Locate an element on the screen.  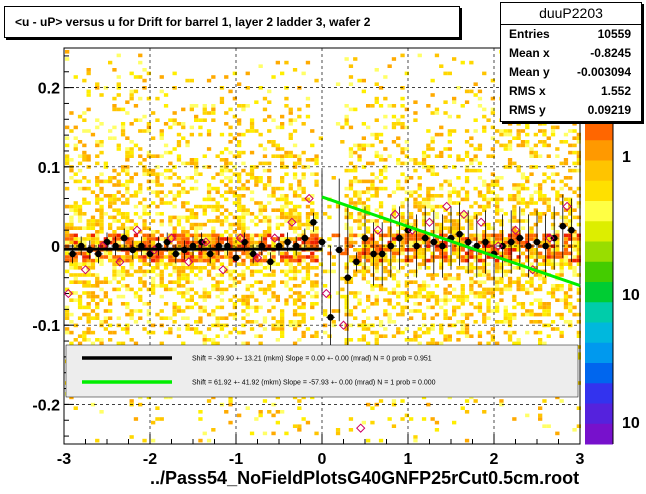
x-tick-label: 3 is located at coordinates (580, 459).